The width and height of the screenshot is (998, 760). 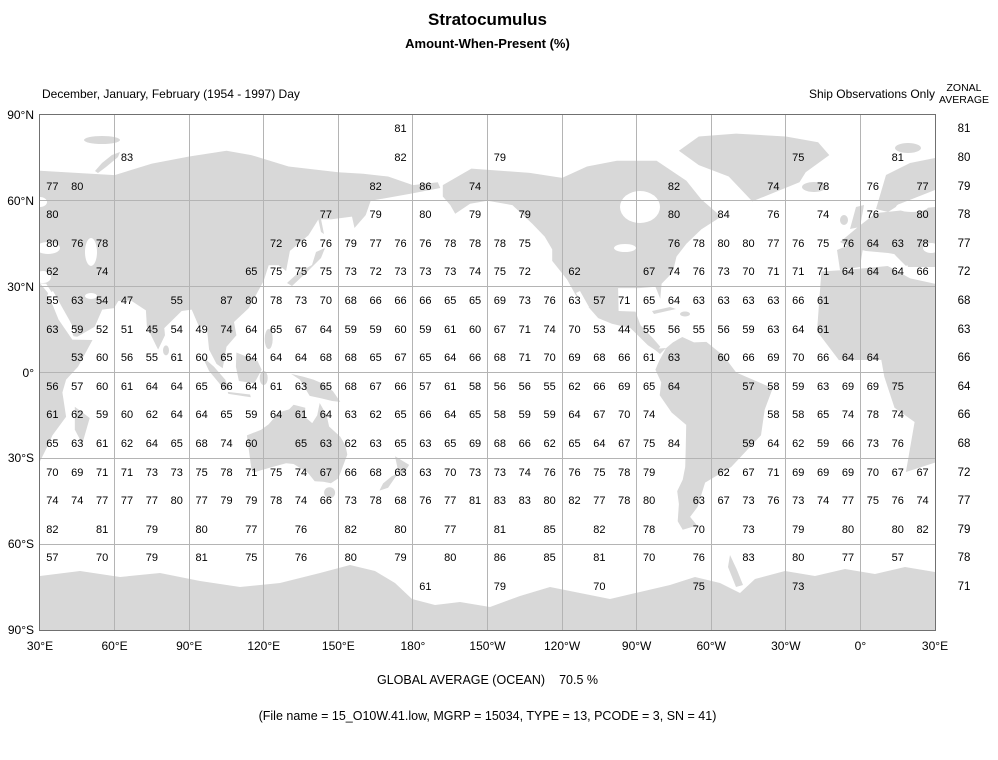 What do you see at coordinates (905, 185) in the screenshot?
I see `region-scandinavia` at bounding box center [905, 185].